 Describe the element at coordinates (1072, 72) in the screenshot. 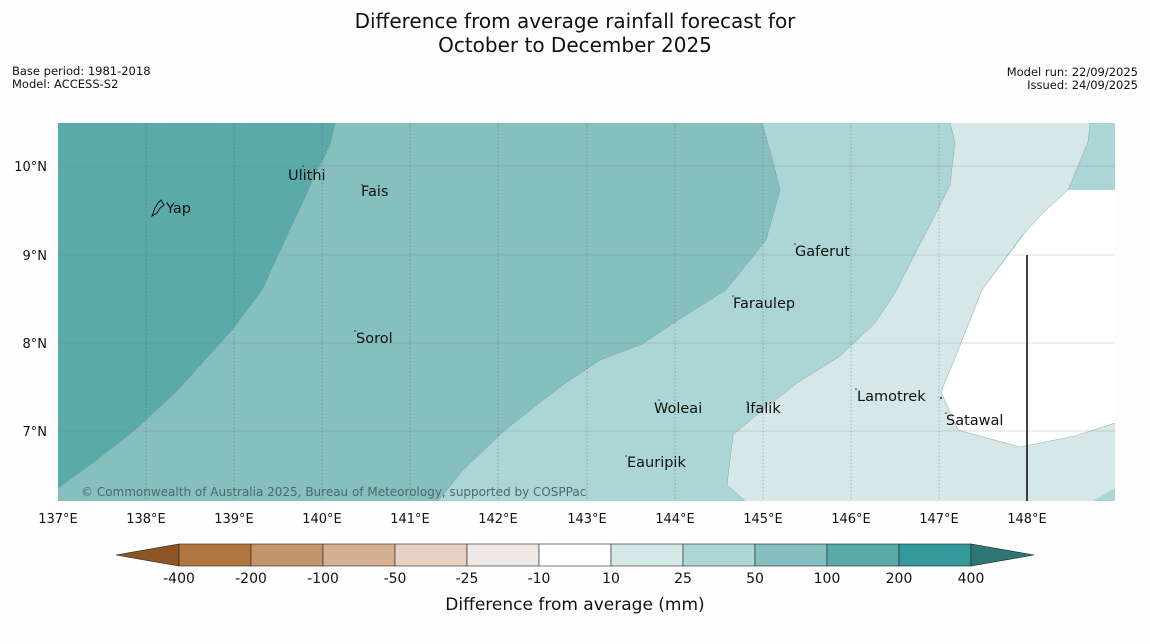

I see `model-run-text: Model run: 22/09/2025` at that location.